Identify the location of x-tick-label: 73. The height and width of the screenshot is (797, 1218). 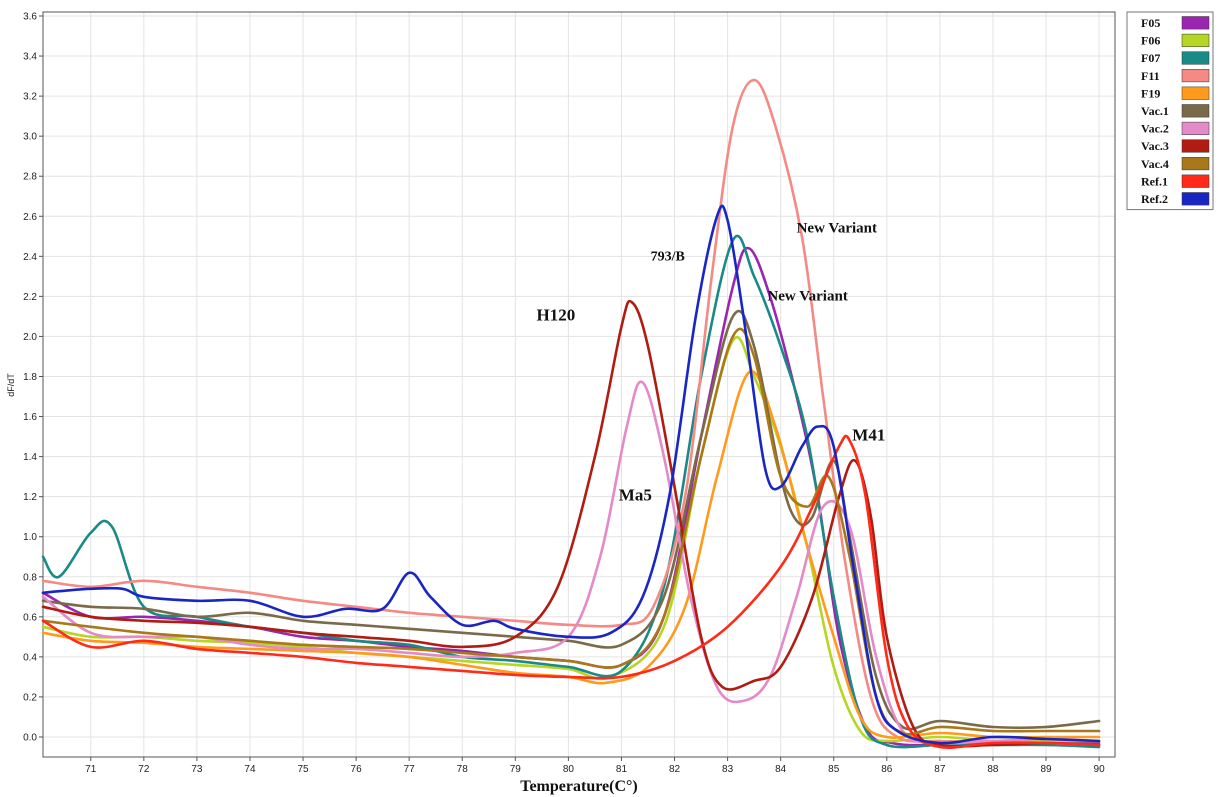
(197, 769).